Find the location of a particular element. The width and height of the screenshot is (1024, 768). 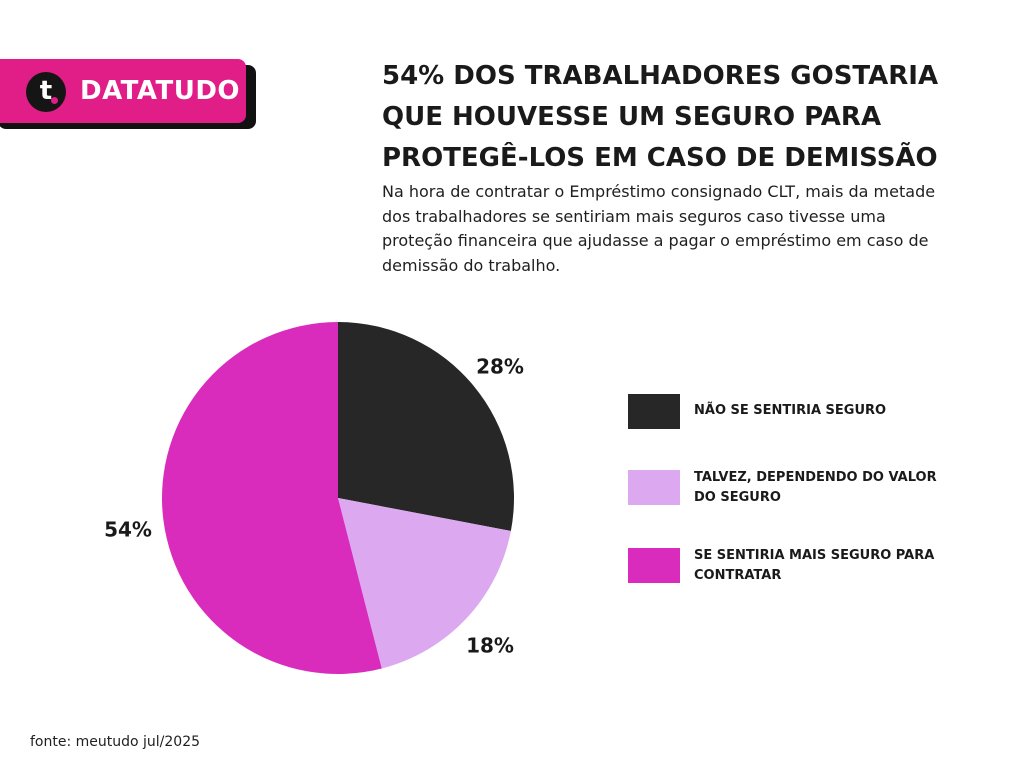

legend-label-line: DO SEGURO is located at coordinates (737, 497).